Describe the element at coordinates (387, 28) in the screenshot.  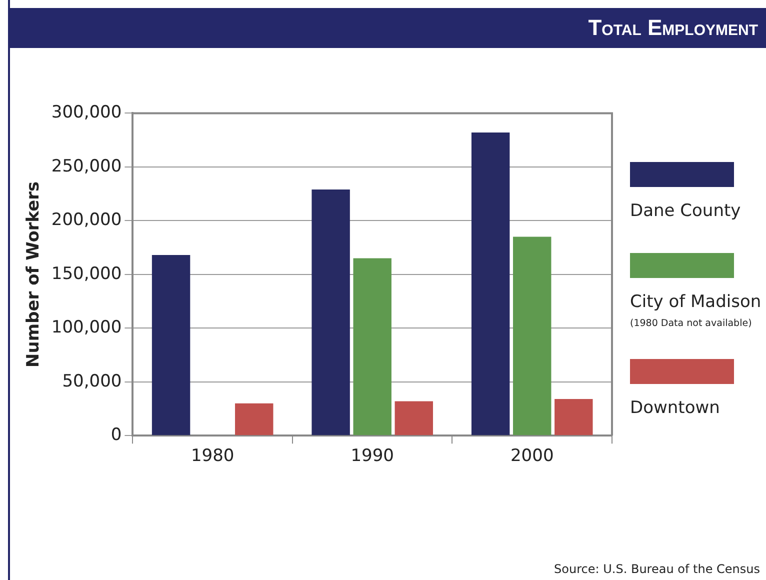
I see `text: Total Employment` at that location.